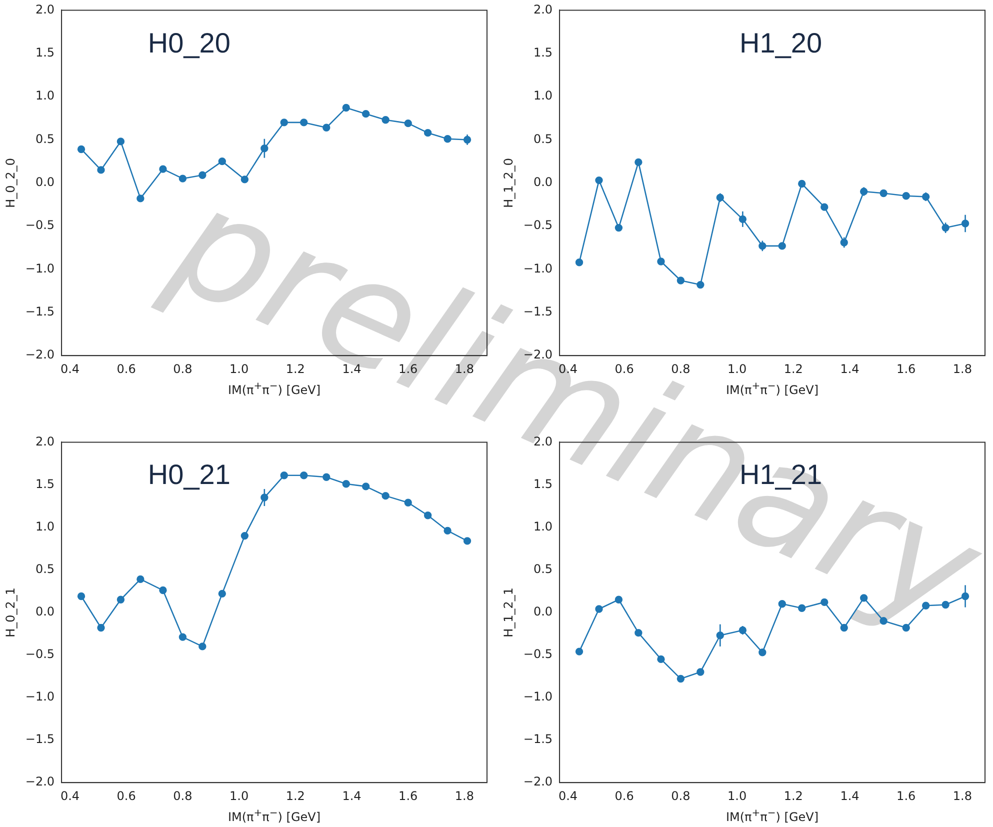 This screenshot has height=827, width=993. I want to click on y-axis-title: H_0_2_0, so click(10, 183).